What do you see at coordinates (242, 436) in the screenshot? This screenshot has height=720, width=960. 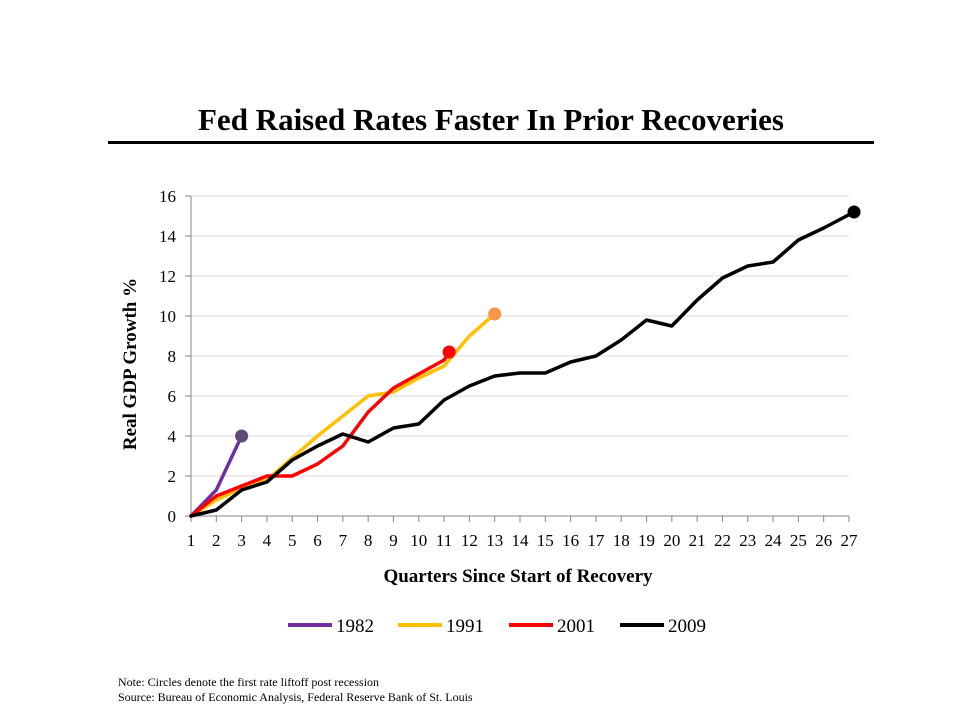 I see `liftoff-marker-1982` at bounding box center [242, 436].